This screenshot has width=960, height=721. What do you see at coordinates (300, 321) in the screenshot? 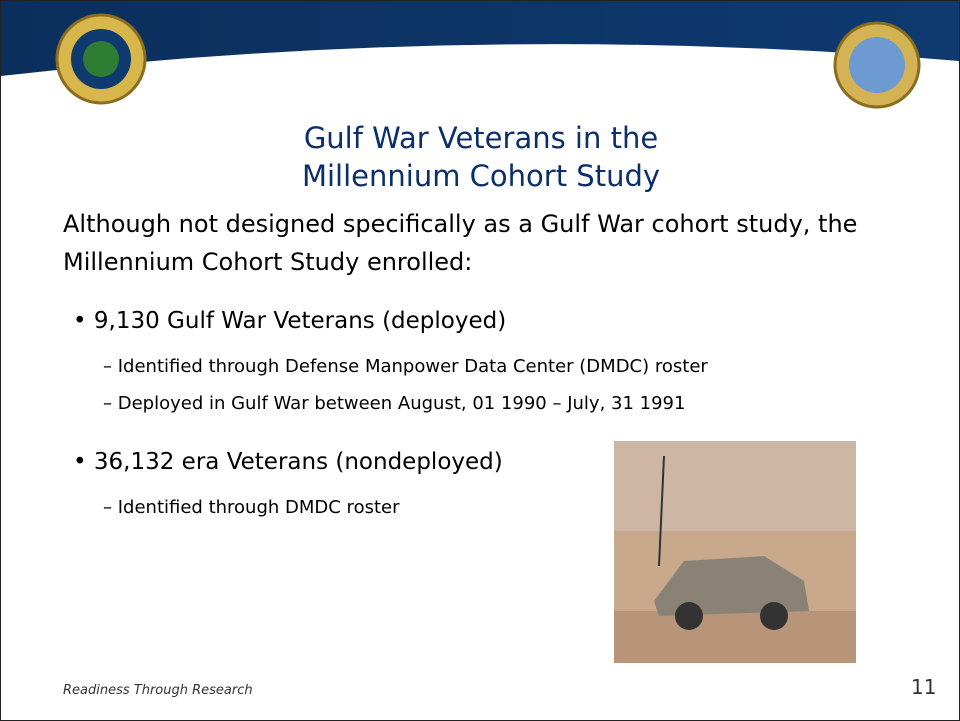
I see `bullet-text: 9,130 Gulf War Veterans (deployed)` at bounding box center [300, 321].